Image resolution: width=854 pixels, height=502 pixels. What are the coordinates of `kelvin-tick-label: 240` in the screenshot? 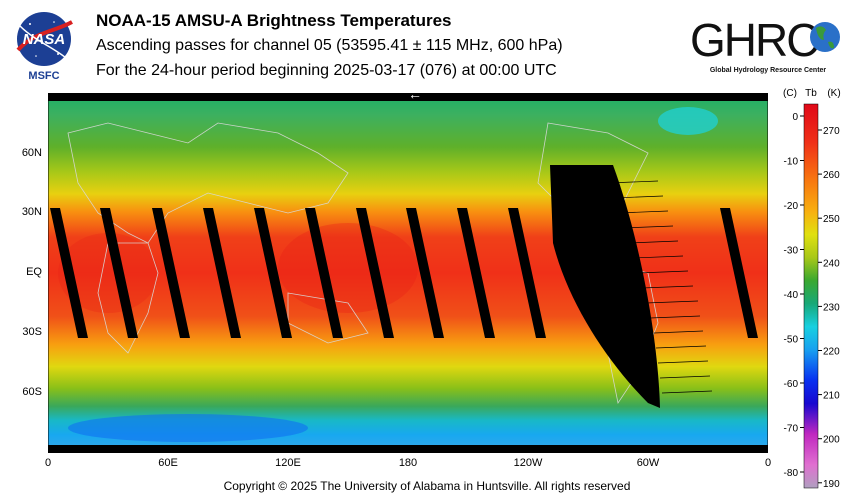 It's located at (831, 263).